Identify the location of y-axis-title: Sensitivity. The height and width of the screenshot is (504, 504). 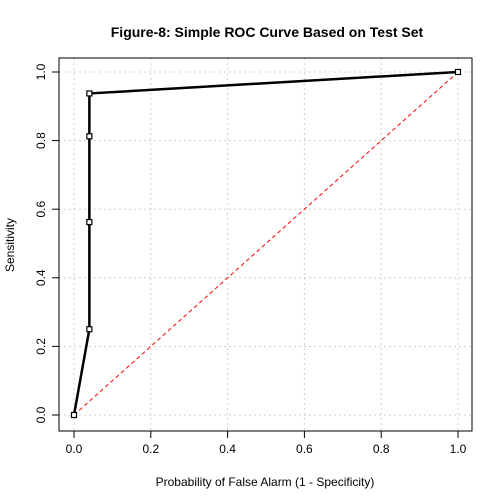
(10, 245).